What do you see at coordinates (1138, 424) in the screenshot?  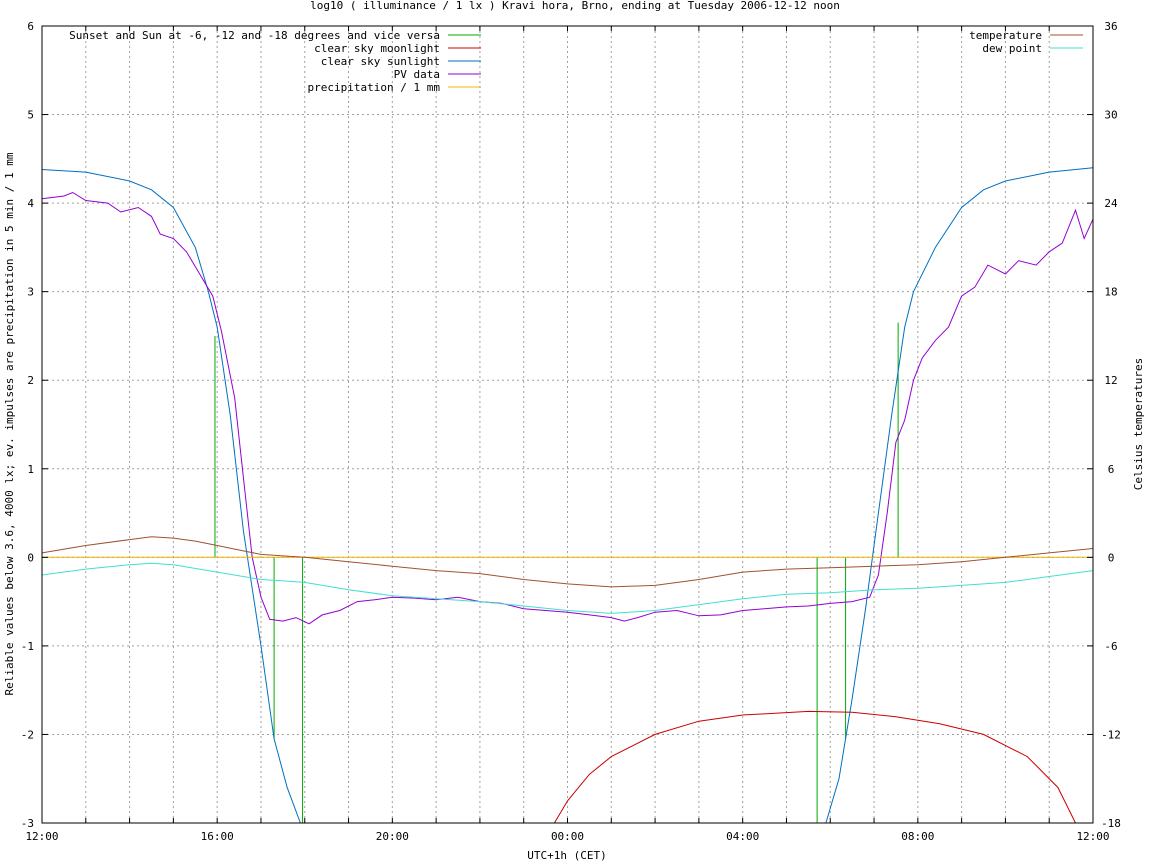 I see `y2-axis-label: Celsius temperatures` at bounding box center [1138, 424].